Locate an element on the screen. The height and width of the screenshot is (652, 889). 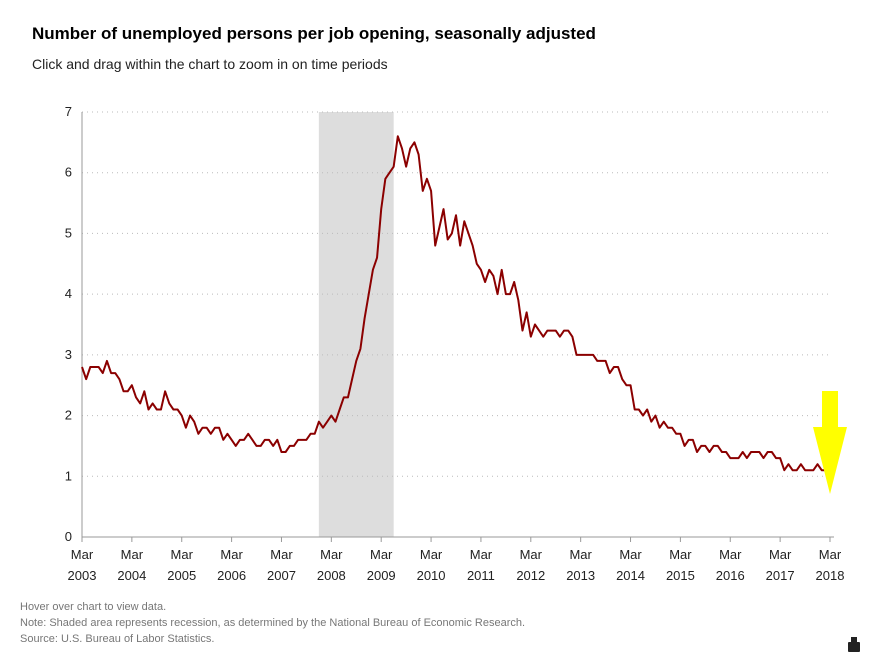
x-tick-year: 2005 is located at coordinates (181, 575).